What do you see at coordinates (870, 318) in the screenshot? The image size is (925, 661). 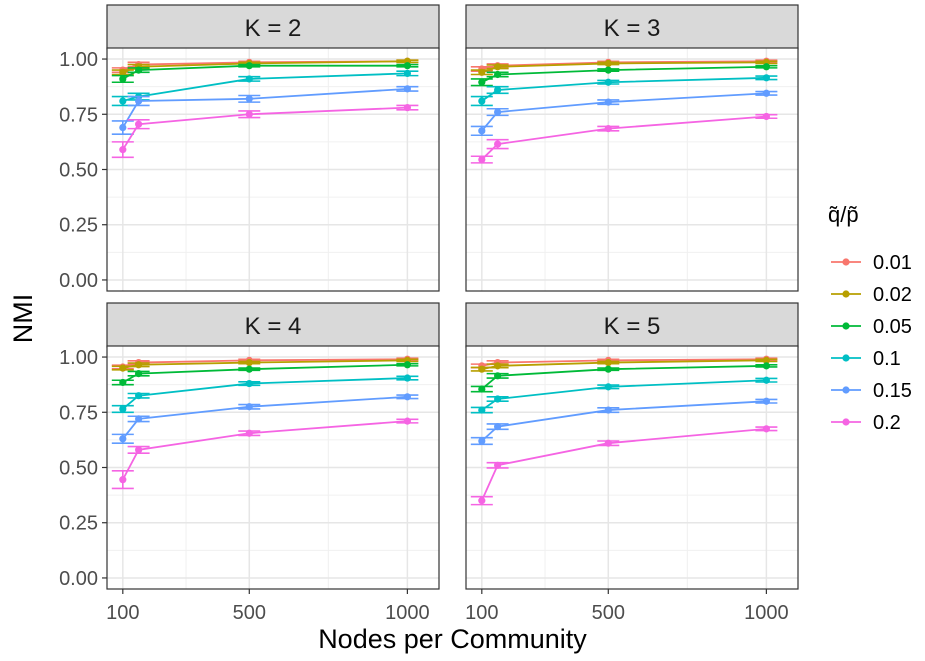 I see `legend: q̃/p̃ 0.01 0.02 0.05 0.1 0.15 0.2` at bounding box center [870, 318].